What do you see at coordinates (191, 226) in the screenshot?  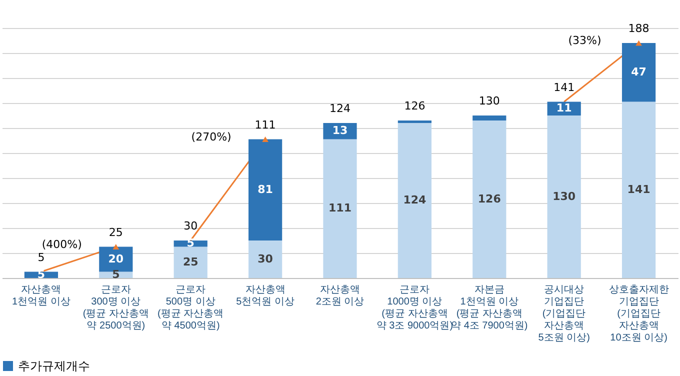 I see `total-label: 30` at bounding box center [191, 226].